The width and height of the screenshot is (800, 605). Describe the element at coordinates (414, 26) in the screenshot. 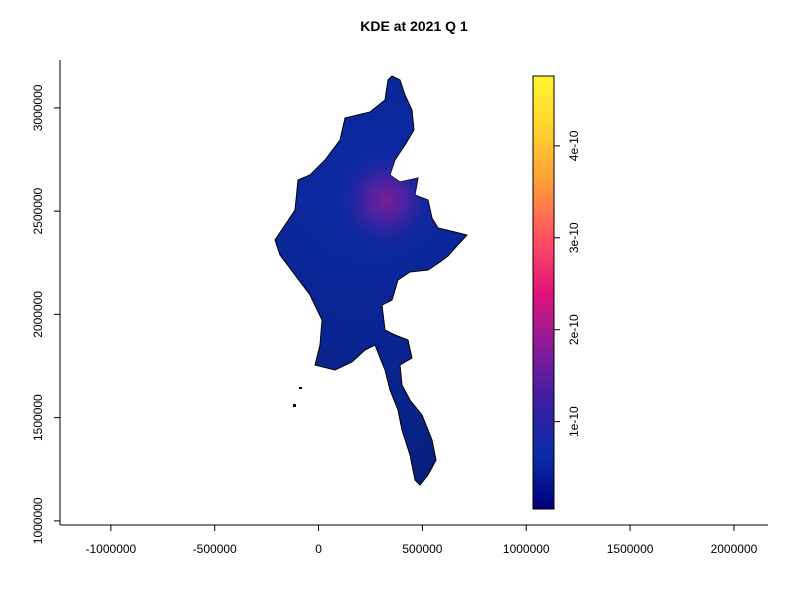

I see `chart-title: KDE at 2021 Q 1` at that location.